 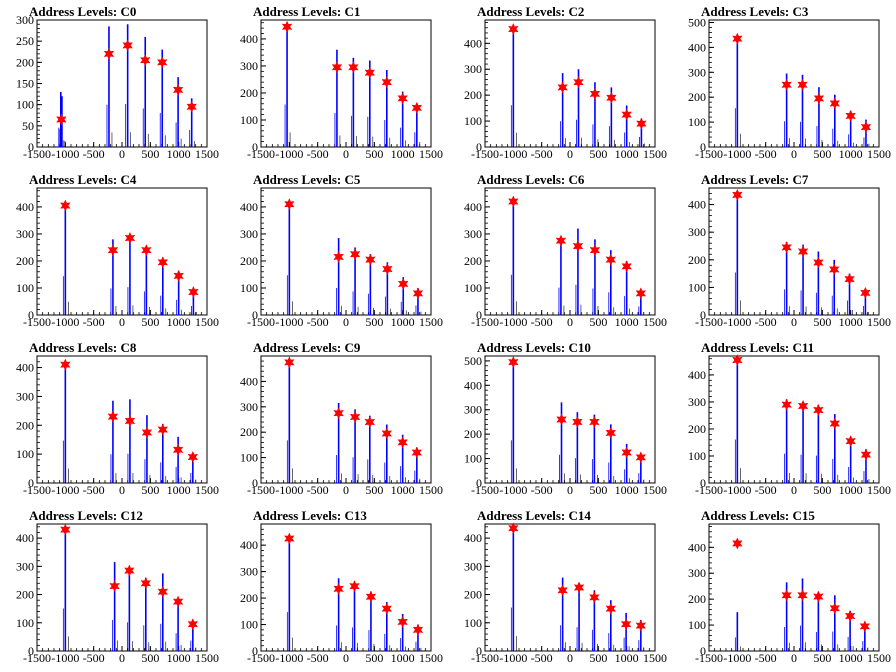 I want to click on panel-title: Address Levels: C7, so click(x=755, y=179).